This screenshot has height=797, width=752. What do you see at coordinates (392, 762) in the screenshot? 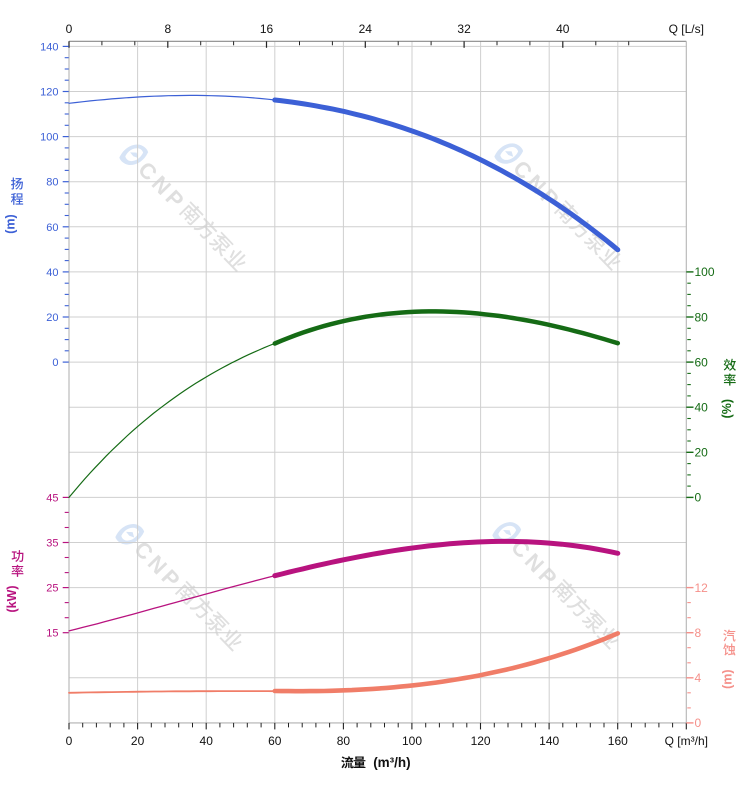
I see `svg-text: (m³/h)` at bounding box center [392, 762].